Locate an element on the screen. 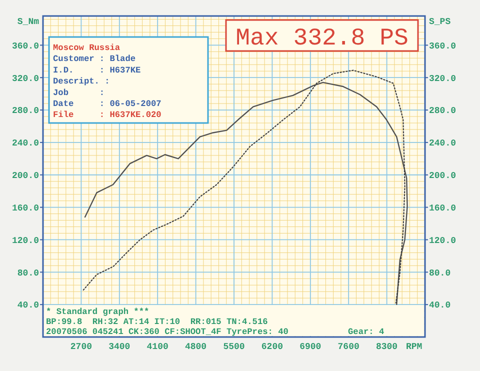 The image size is (480, 371). y2-tick-label: 320.0 is located at coordinates (442, 79).